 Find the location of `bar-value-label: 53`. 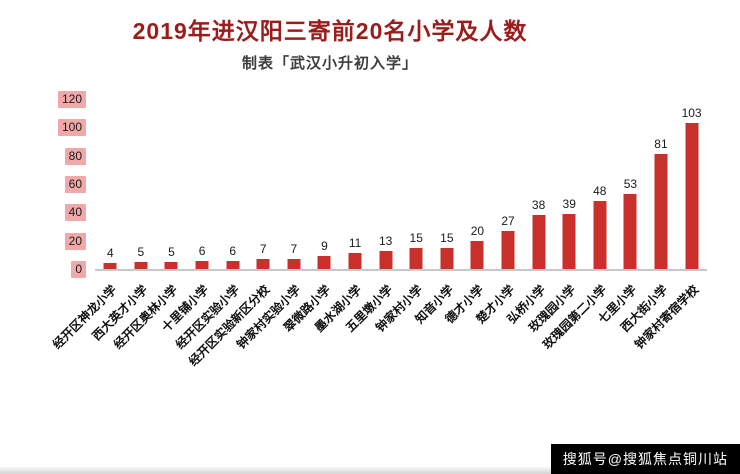

bar-value-label: 53 is located at coordinates (630, 183).